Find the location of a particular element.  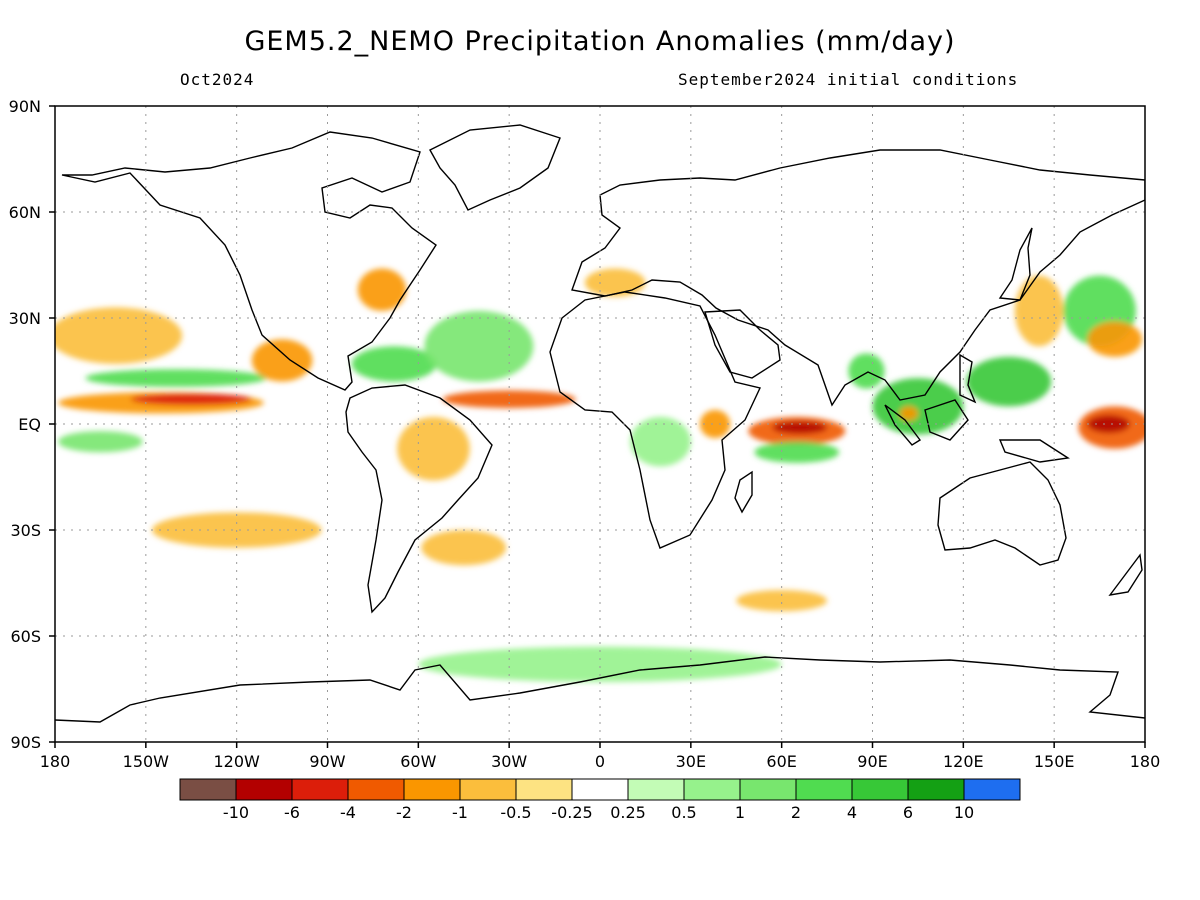

anomaly-us-east-neg is located at coordinates (382, 289).